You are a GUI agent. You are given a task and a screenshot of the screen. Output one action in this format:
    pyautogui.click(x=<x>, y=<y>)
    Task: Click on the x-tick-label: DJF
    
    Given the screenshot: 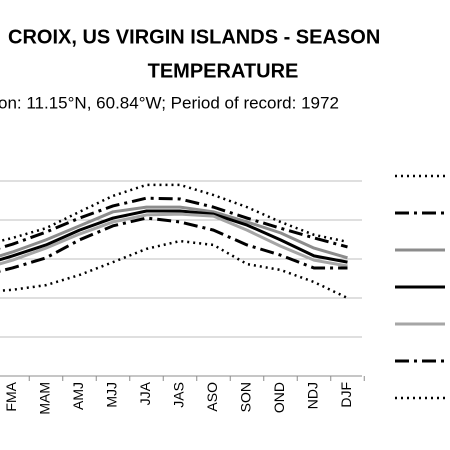 What is the action you would take?
    pyautogui.click(x=346, y=395)
    